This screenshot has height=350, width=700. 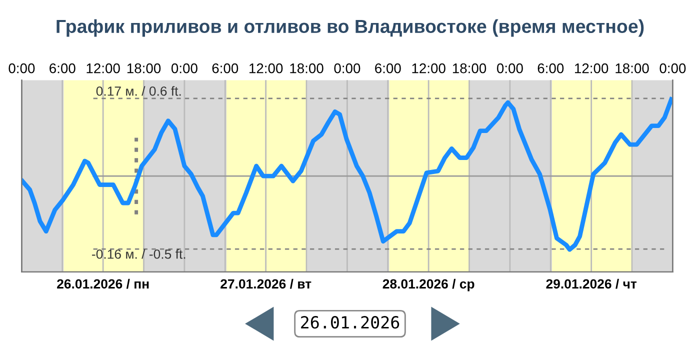 I want to click on chart-title: График приливов и отливов во Владивостоке (время местное), so click(x=350, y=28).